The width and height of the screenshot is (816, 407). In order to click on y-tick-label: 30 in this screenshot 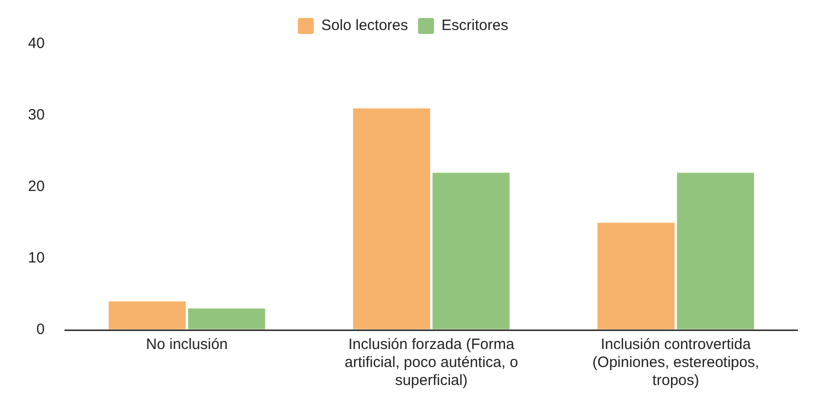, I will do `click(36, 115)`.